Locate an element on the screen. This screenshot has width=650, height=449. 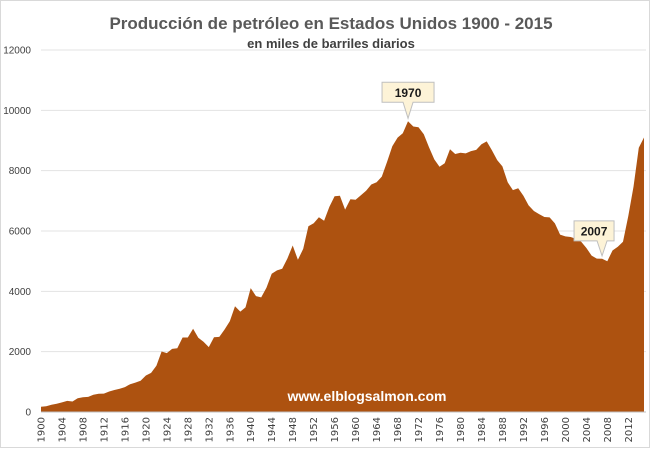
x-tick-label: 1980 is located at coordinates (461, 429).